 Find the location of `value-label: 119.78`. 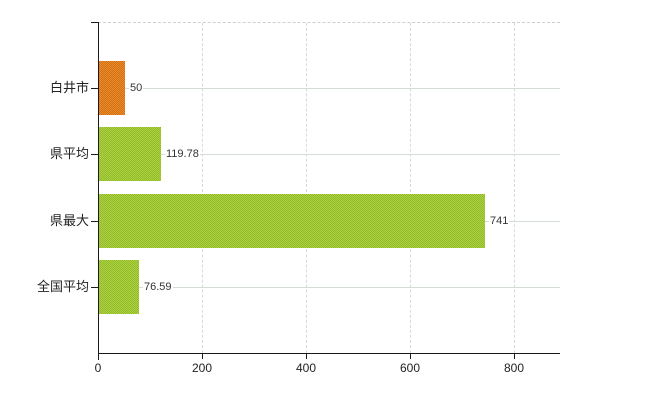

value-label: 119.78 is located at coordinates (182, 154).